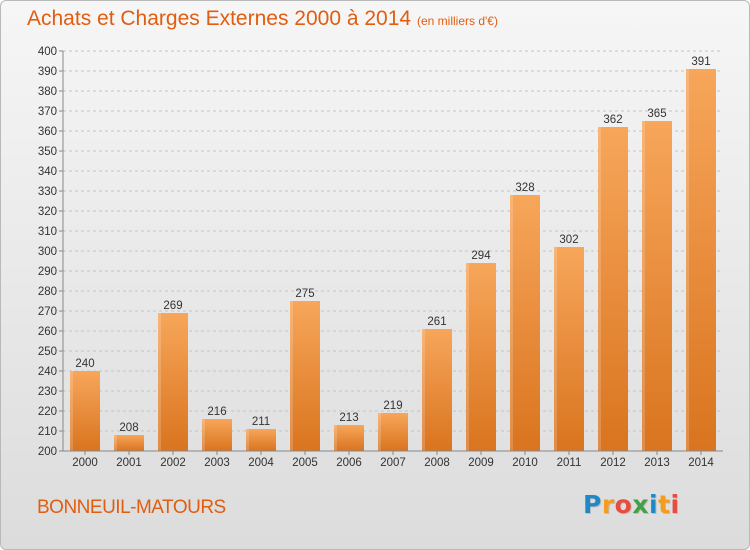 Image resolution: width=750 pixels, height=550 pixels. I want to click on data-label-2002: 269, so click(172, 306).